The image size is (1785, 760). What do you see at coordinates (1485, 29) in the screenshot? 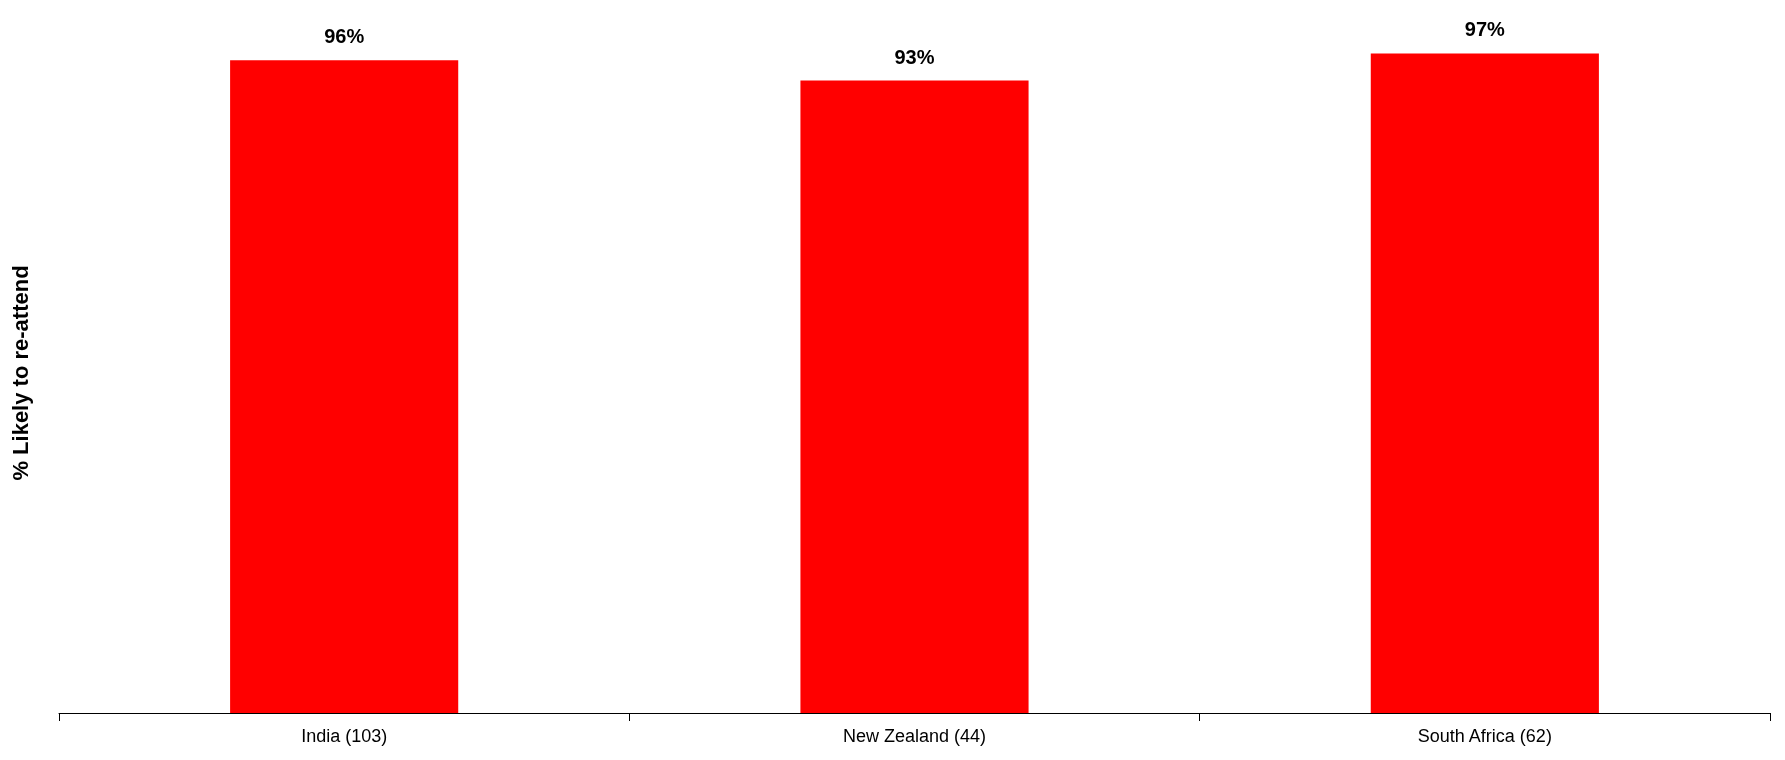
I see `data-label: 97%` at bounding box center [1485, 29].